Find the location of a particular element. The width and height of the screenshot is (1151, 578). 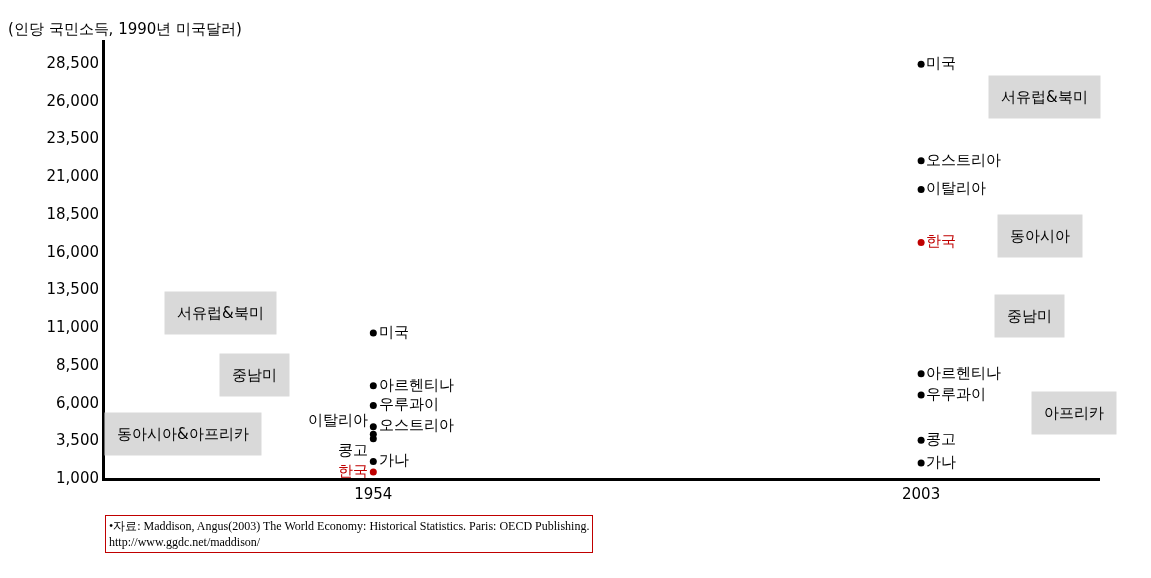

text: 아르헨티나 is located at coordinates (416, 384).